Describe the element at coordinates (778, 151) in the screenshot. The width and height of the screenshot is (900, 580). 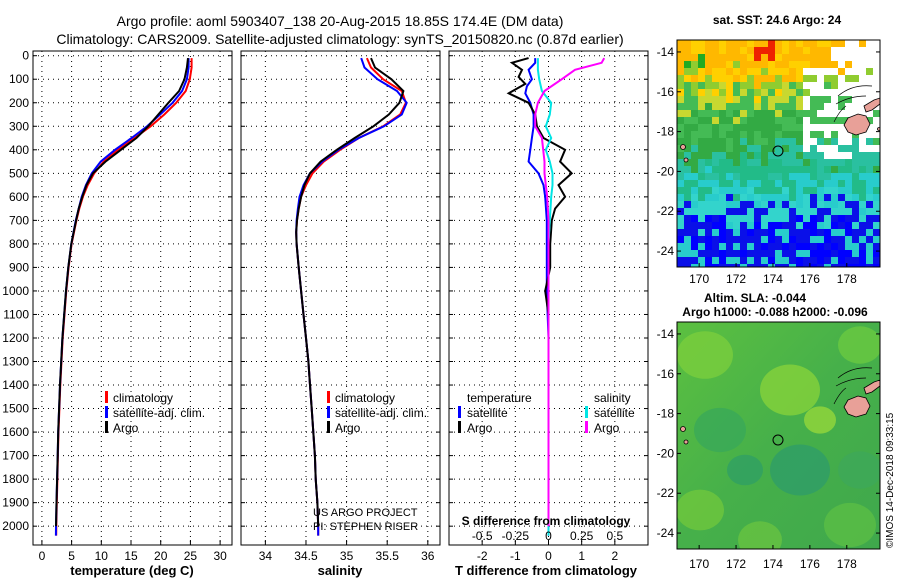
I see `argo-profile-marker` at that location.